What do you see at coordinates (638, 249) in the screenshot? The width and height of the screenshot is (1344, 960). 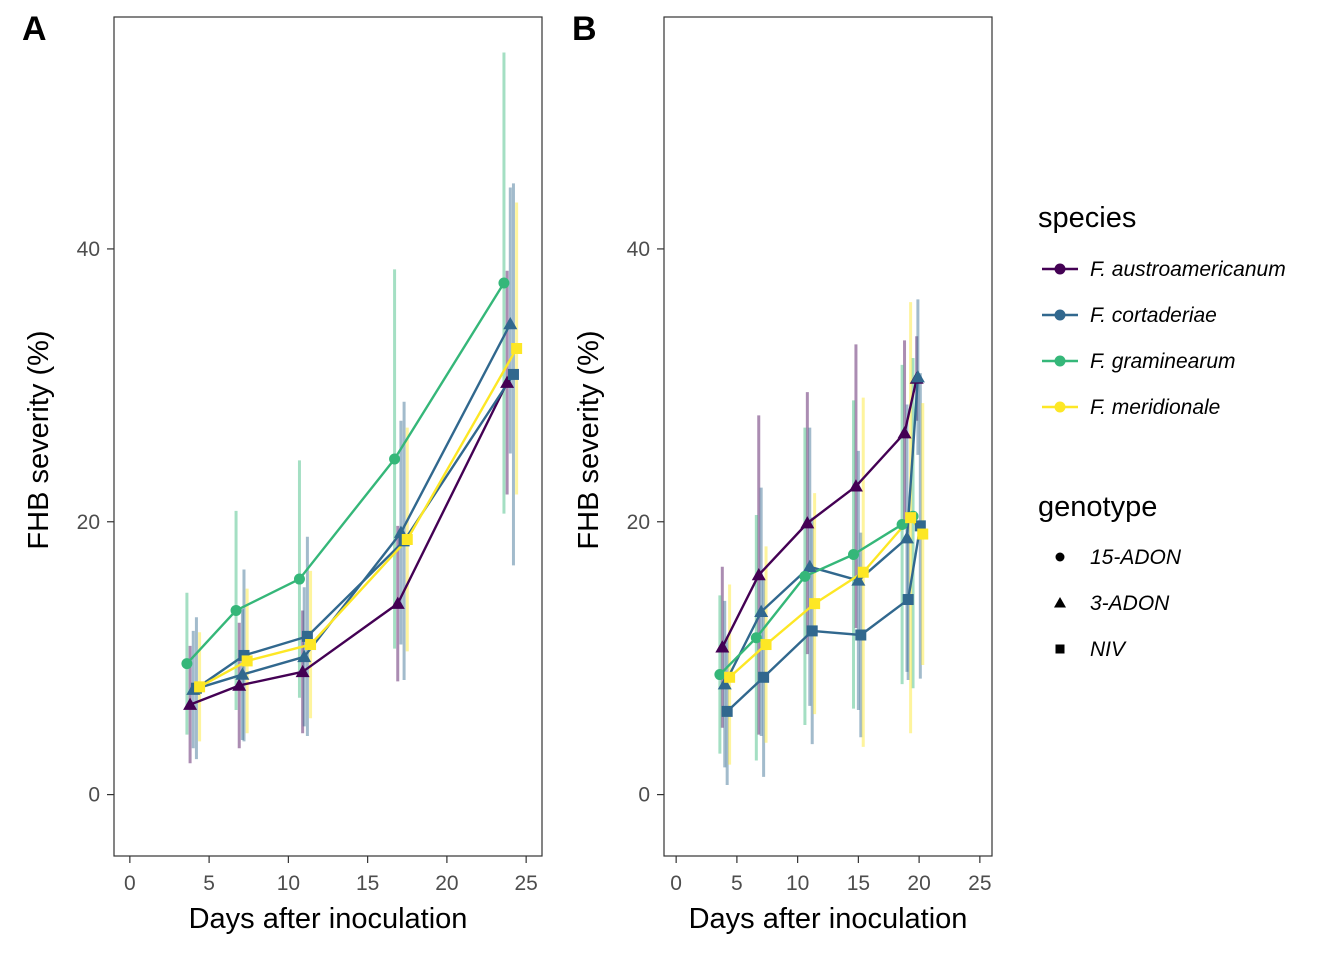 I see `panel-b-y-tick-label: 40` at bounding box center [638, 249].